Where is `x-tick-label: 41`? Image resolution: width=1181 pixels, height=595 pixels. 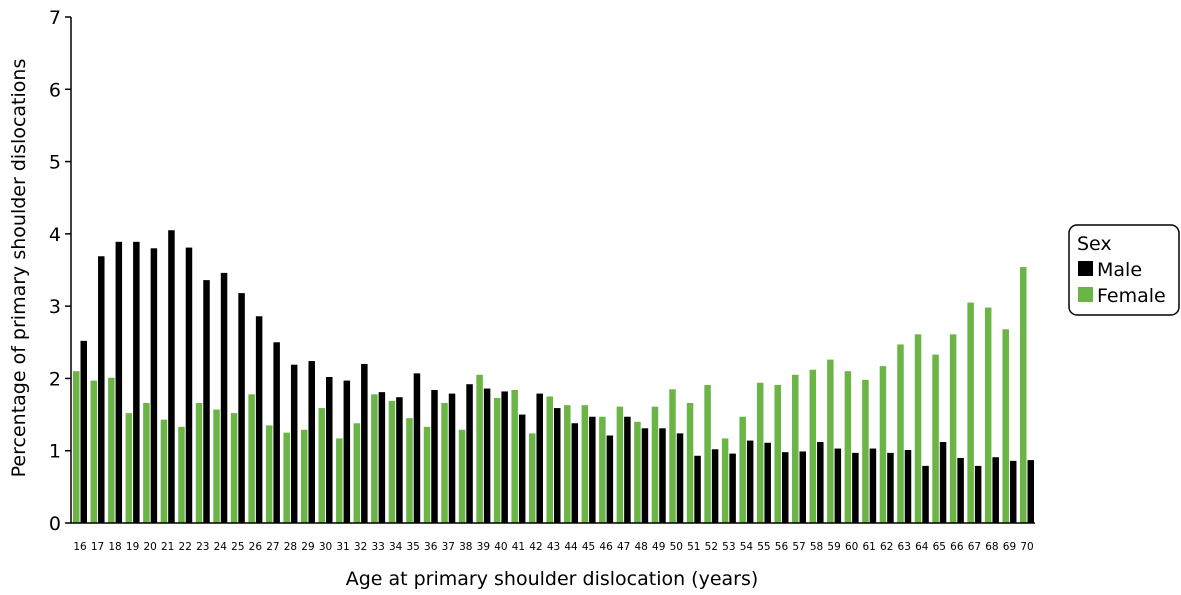
x-tick-label: 41 is located at coordinates (518, 547).